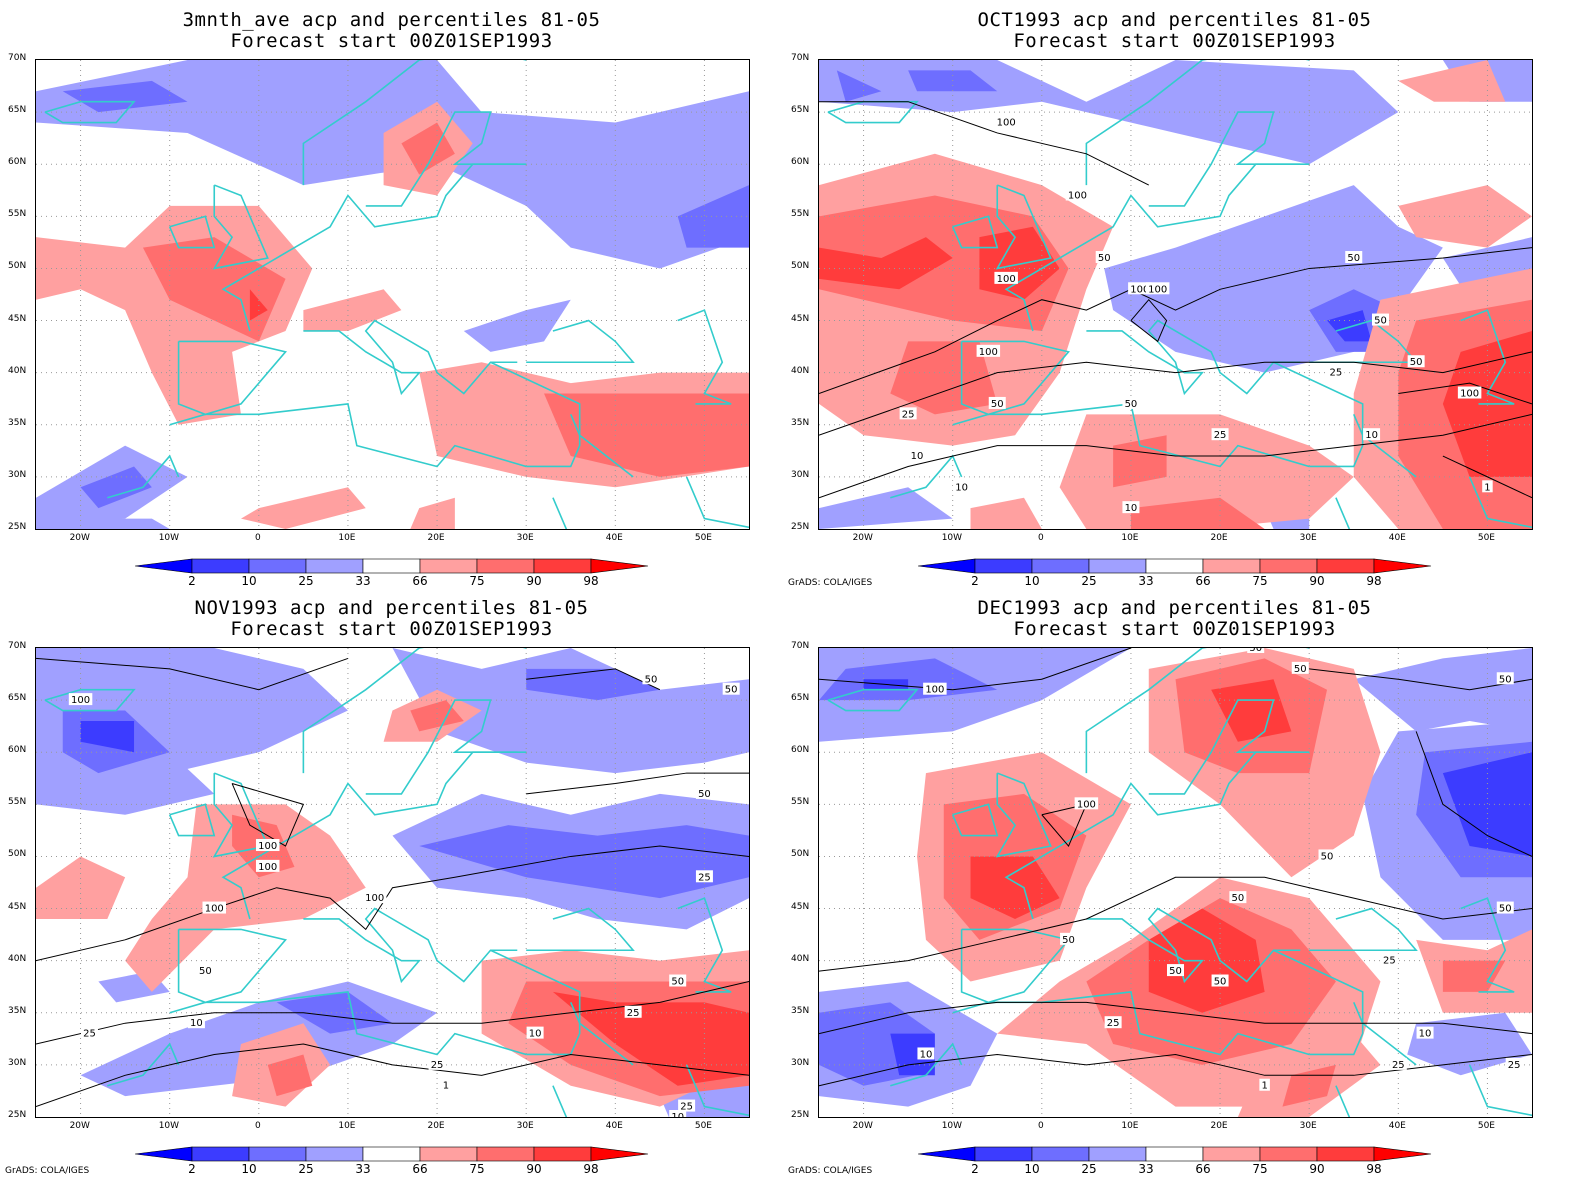 This screenshot has height=1196, width=1596. I want to click on panel-title-line1: OCT1993 acp and percentiles 81-05, so click(1174, 20).